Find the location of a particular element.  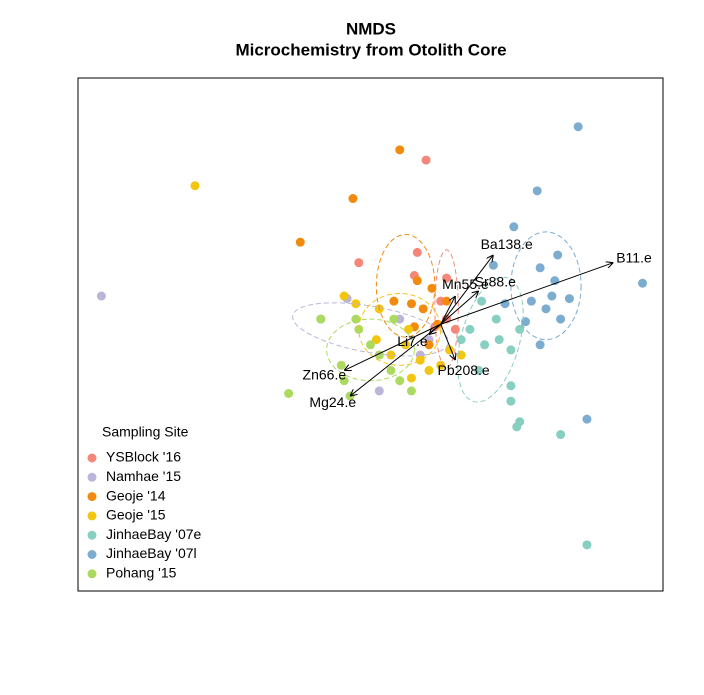

legend-label: YSBlock '16 is located at coordinates (143, 457).